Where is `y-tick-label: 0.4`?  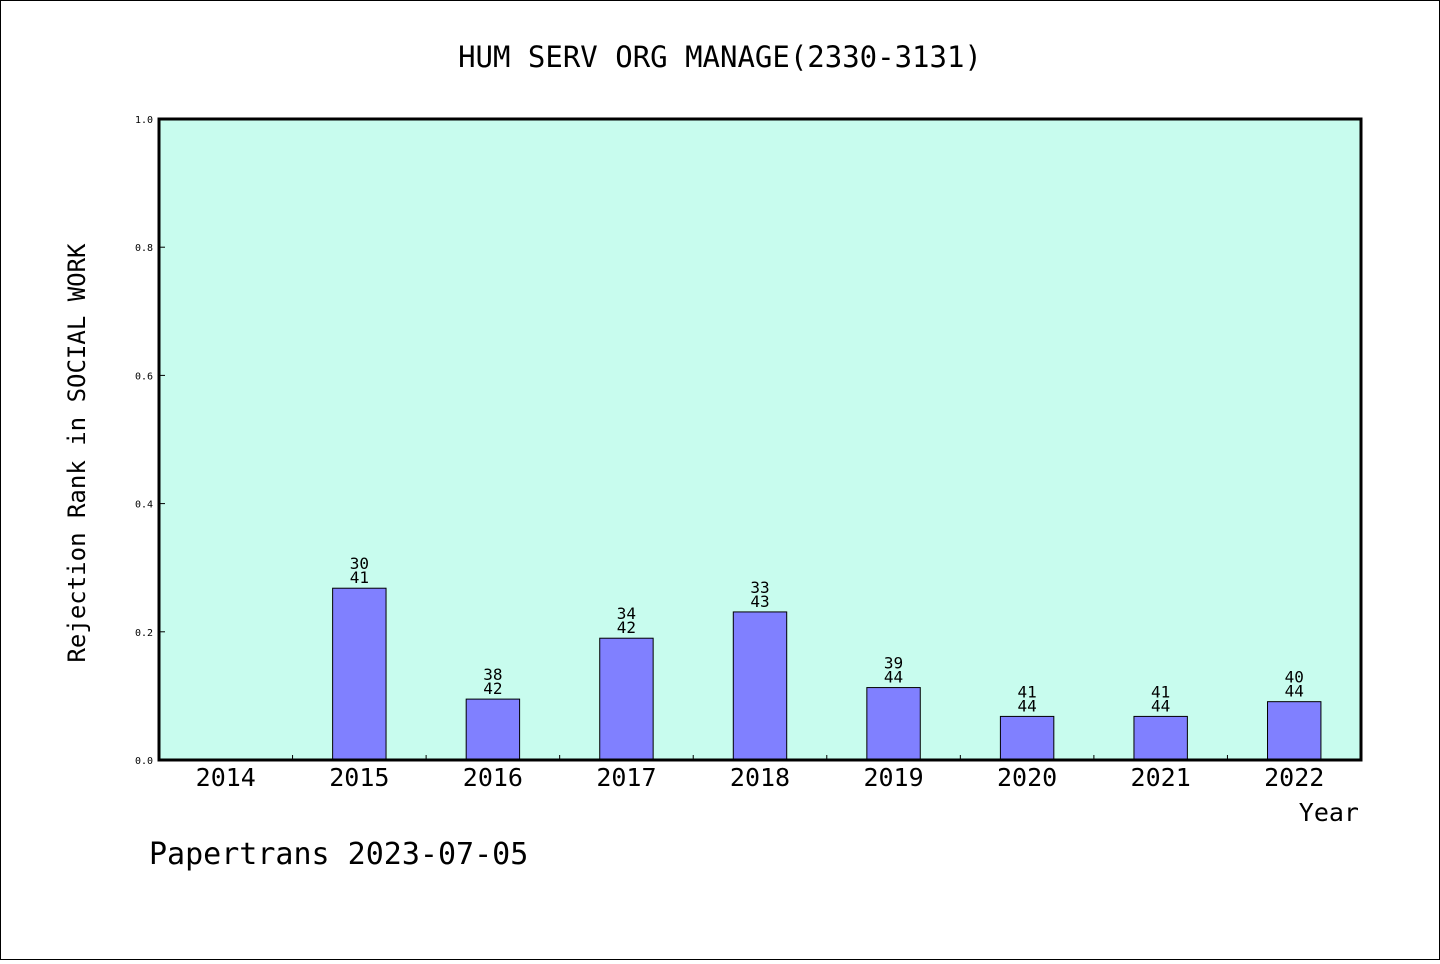 y-tick-label: 0.4 is located at coordinates (144, 505).